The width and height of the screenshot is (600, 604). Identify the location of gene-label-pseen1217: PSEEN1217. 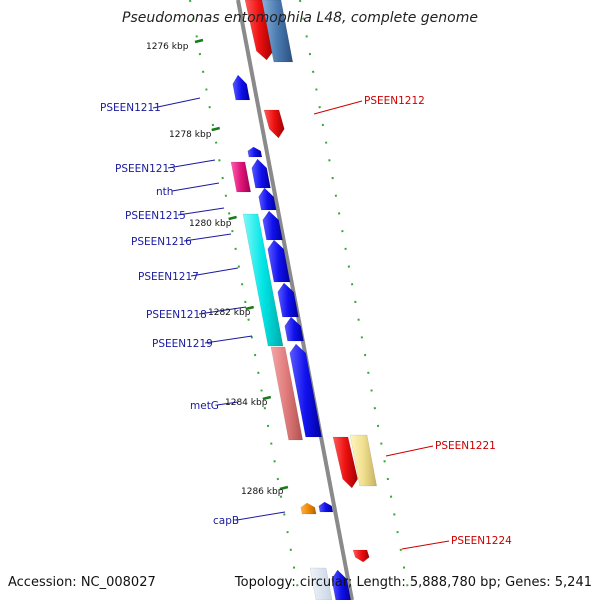
(168, 277).